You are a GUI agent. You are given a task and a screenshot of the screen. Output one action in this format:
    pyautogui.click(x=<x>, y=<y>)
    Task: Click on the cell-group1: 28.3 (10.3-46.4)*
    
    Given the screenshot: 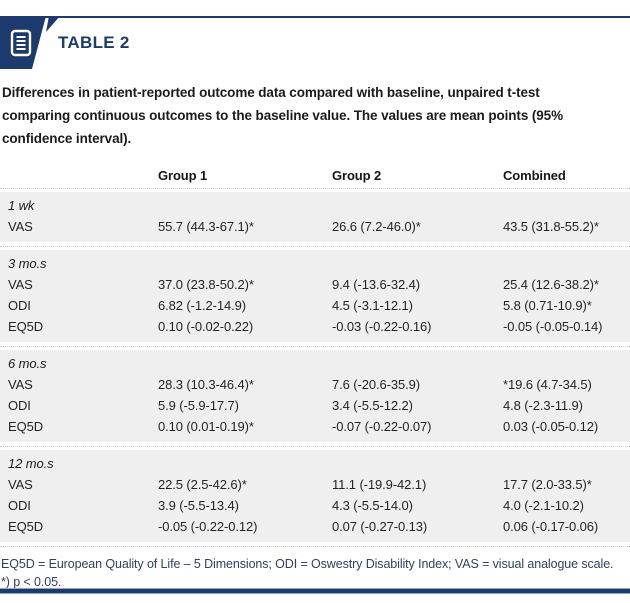 What is the action you would take?
    pyautogui.click(x=206, y=384)
    